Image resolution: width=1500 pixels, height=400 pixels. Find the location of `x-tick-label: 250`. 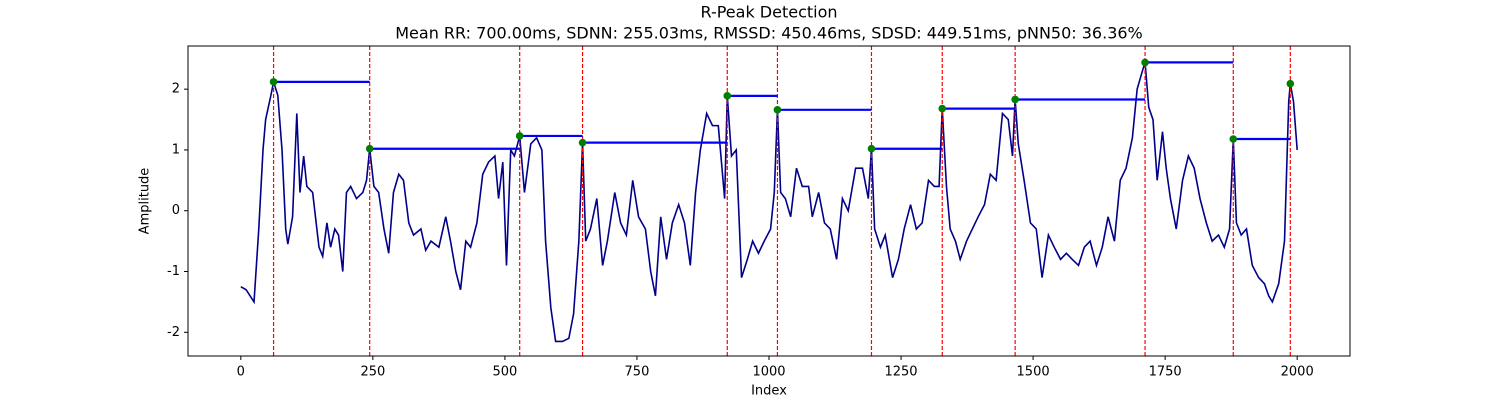

x-tick-label: 250 is located at coordinates (372, 372).